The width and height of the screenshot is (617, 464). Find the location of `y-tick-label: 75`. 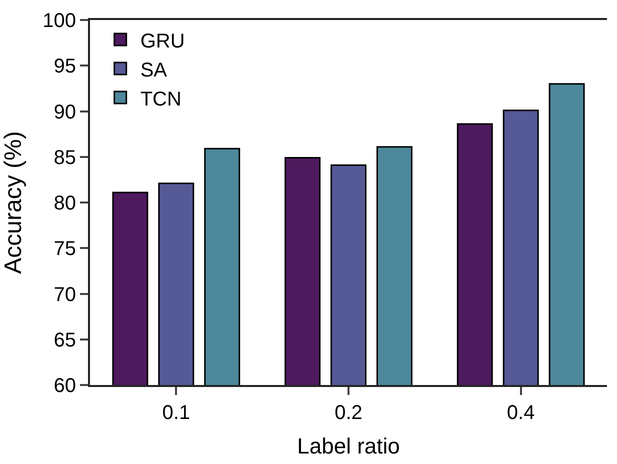

y-tick-label: 75 is located at coordinates (65, 249).